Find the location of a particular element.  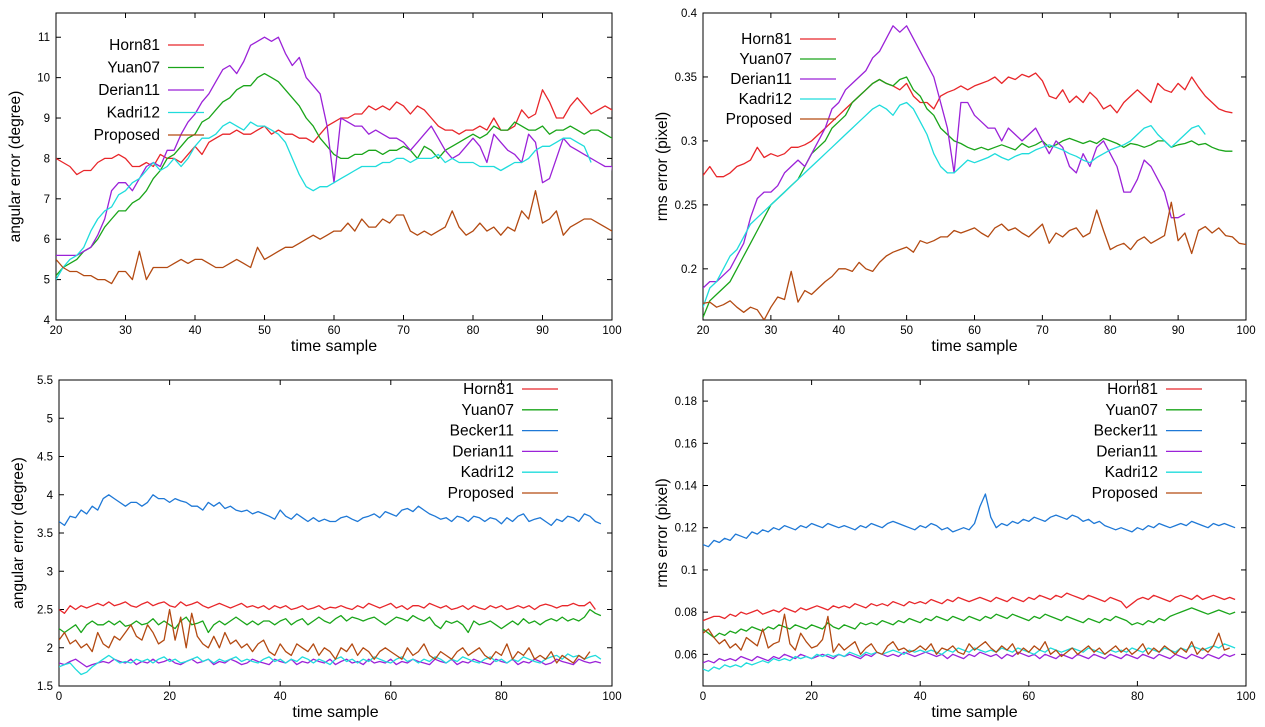

y-tick-label: 0.06 is located at coordinates (686, 655).